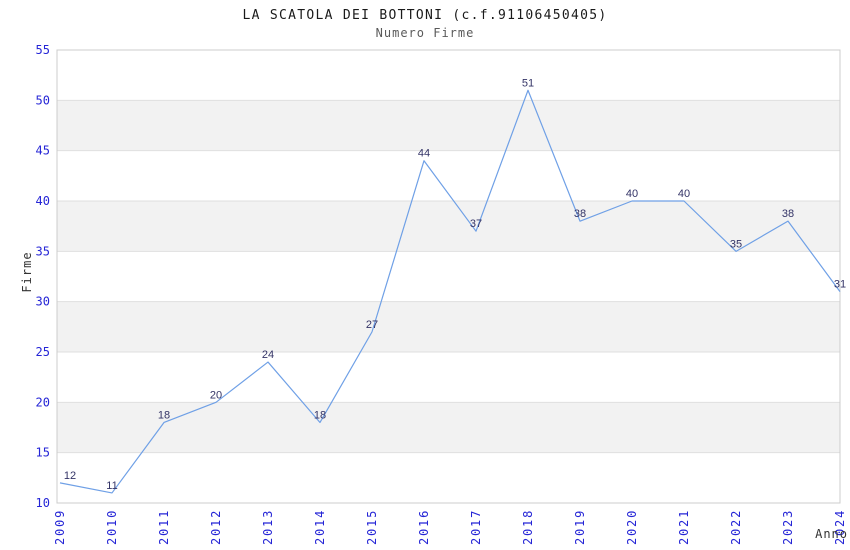  What do you see at coordinates (112, 527) in the screenshot?
I see `x-tick-label: 2010` at bounding box center [112, 527].